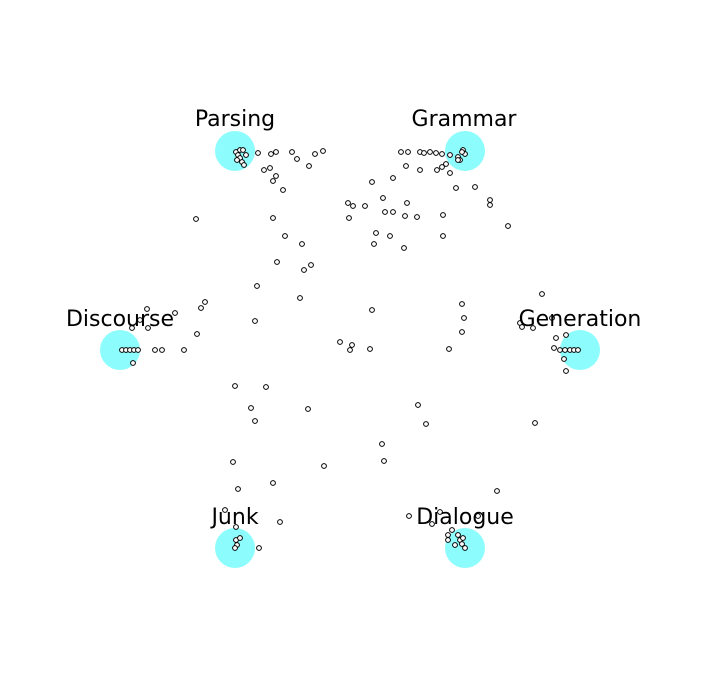 The width and height of the screenshot is (708, 689). Describe the element at coordinates (580, 319) in the screenshot. I see `anchor-label-generation: Generation` at that location.